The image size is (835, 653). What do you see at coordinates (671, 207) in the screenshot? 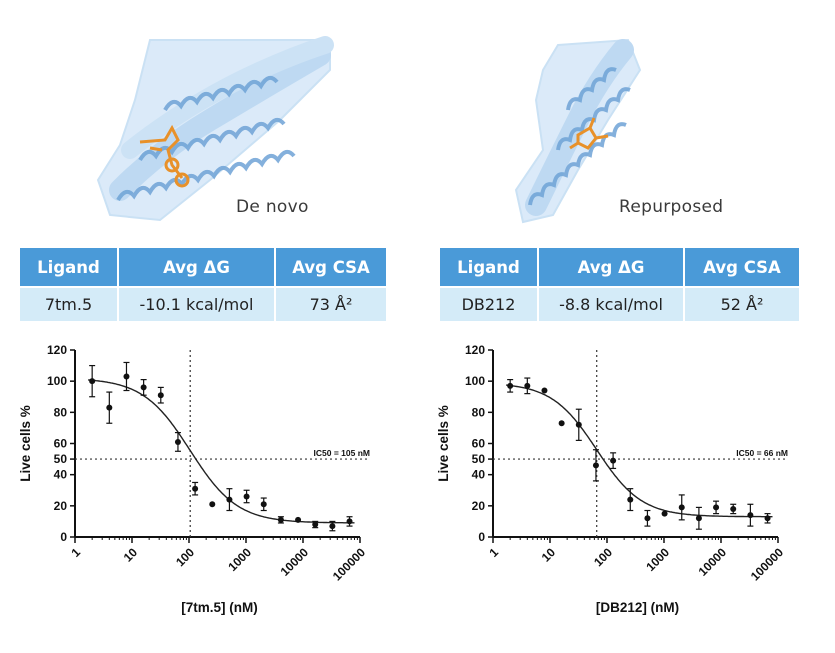
I see `structure-caption: Repurposed` at bounding box center [671, 207].